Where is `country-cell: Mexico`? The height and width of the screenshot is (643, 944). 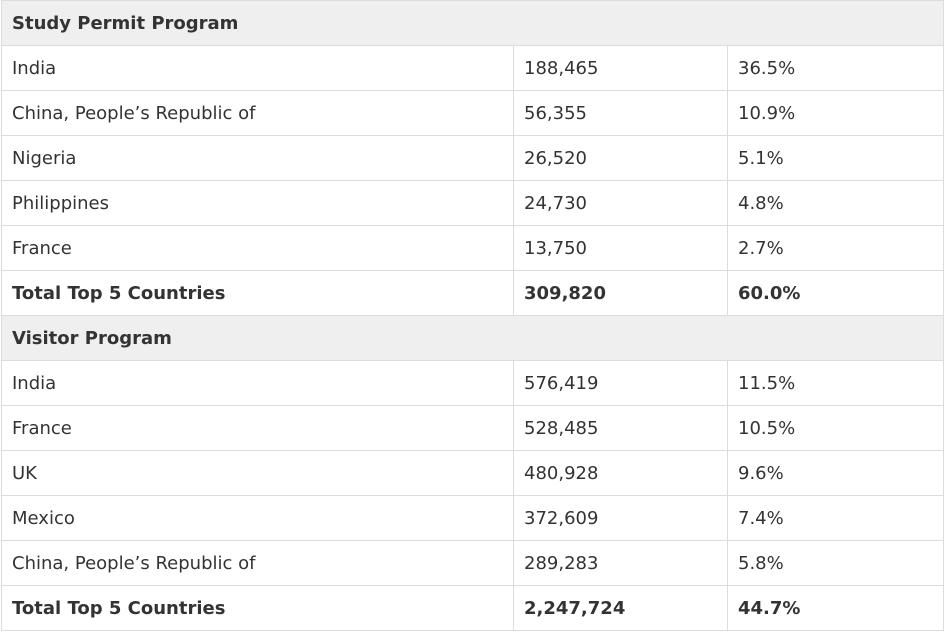 country-cell: Mexico is located at coordinates (257, 518).